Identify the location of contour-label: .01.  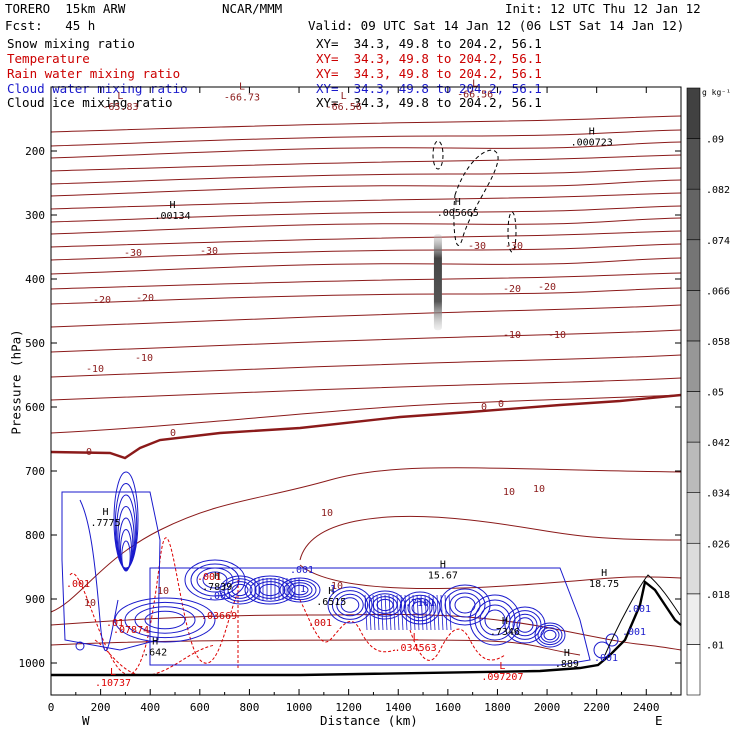
(115, 623).